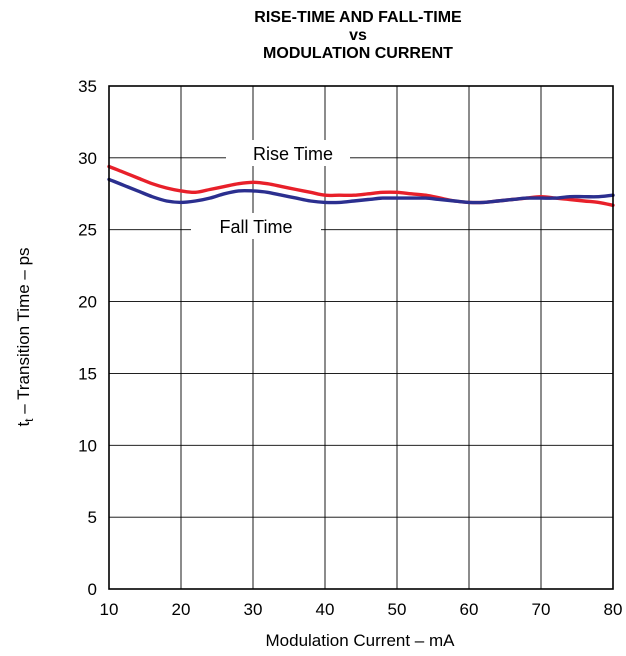  I want to click on title-line-1: RISE-TIME AND FALL-TIME, so click(358, 17).